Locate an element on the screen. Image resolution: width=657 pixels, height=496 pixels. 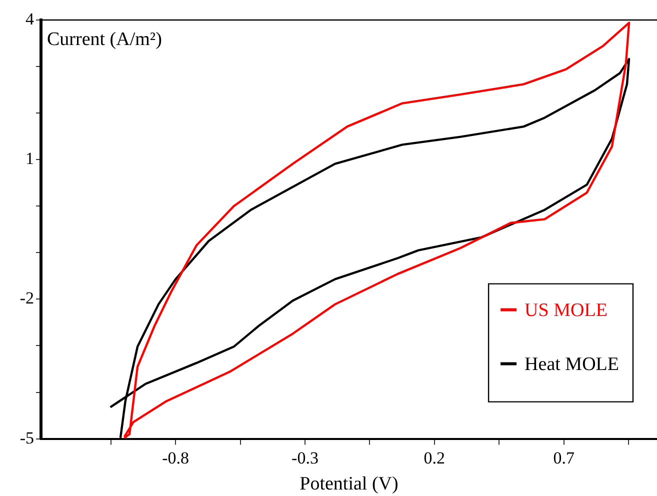
x-tick-label: 0.7 is located at coordinates (564, 458).